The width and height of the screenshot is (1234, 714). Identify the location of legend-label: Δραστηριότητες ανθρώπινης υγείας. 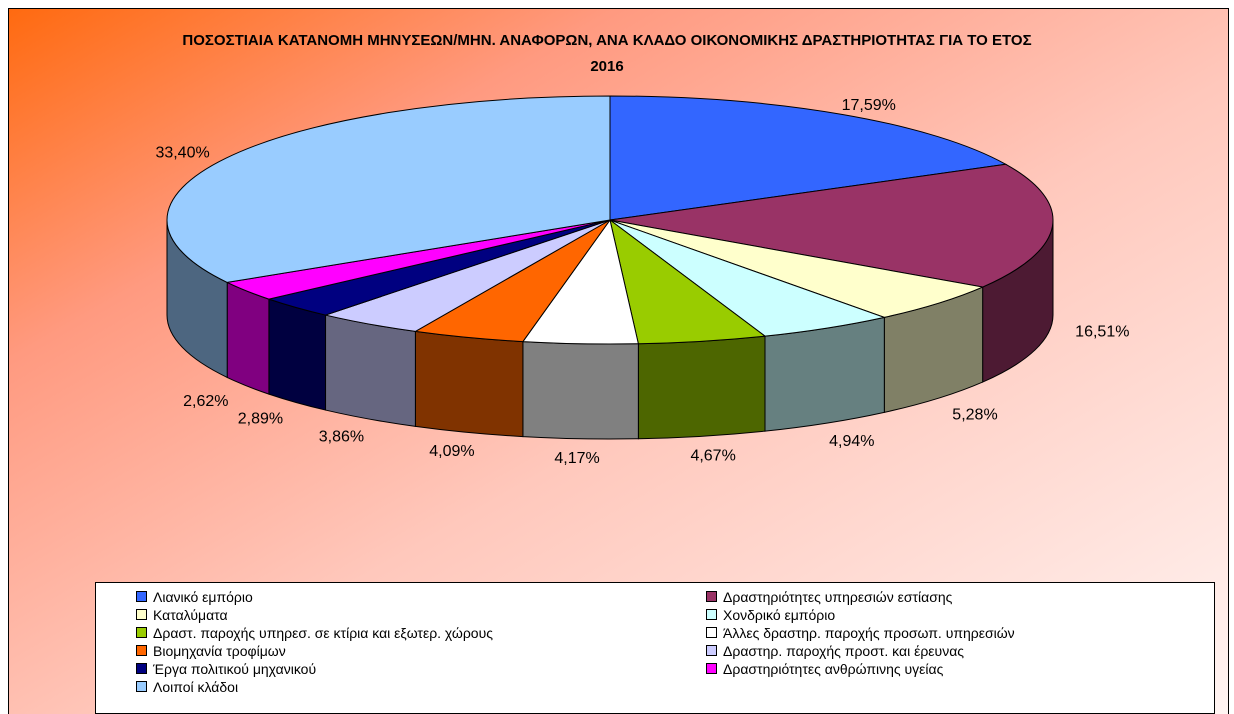
(833, 669).